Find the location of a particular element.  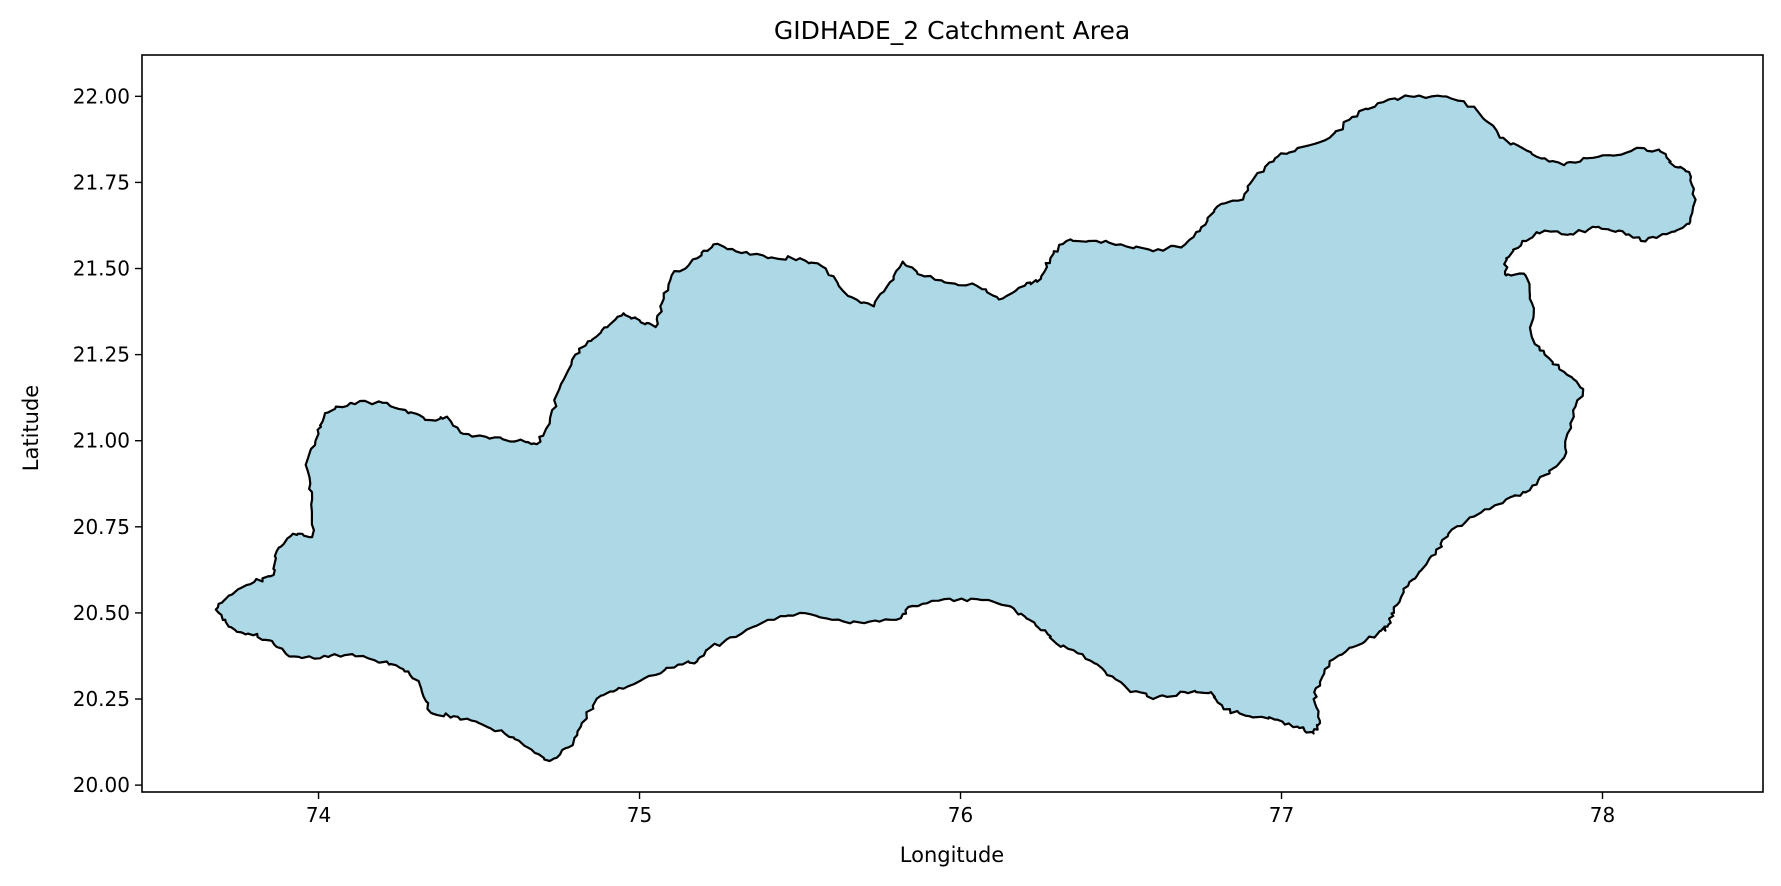

x-tick-label: 74 is located at coordinates (318, 815).